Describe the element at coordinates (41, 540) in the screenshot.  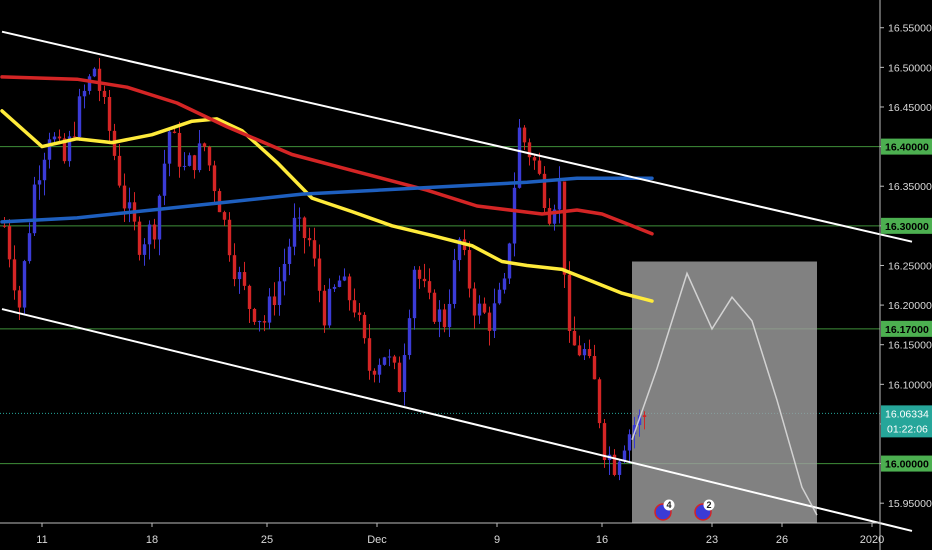
I see `time-tick-label: 11` at that location.